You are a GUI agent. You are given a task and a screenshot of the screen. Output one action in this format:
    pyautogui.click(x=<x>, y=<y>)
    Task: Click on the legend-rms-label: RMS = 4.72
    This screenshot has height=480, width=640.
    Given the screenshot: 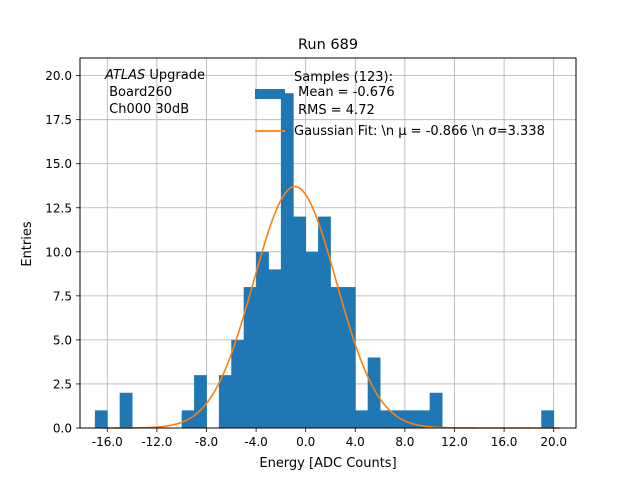 What is the action you would take?
    pyautogui.click(x=334, y=110)
    